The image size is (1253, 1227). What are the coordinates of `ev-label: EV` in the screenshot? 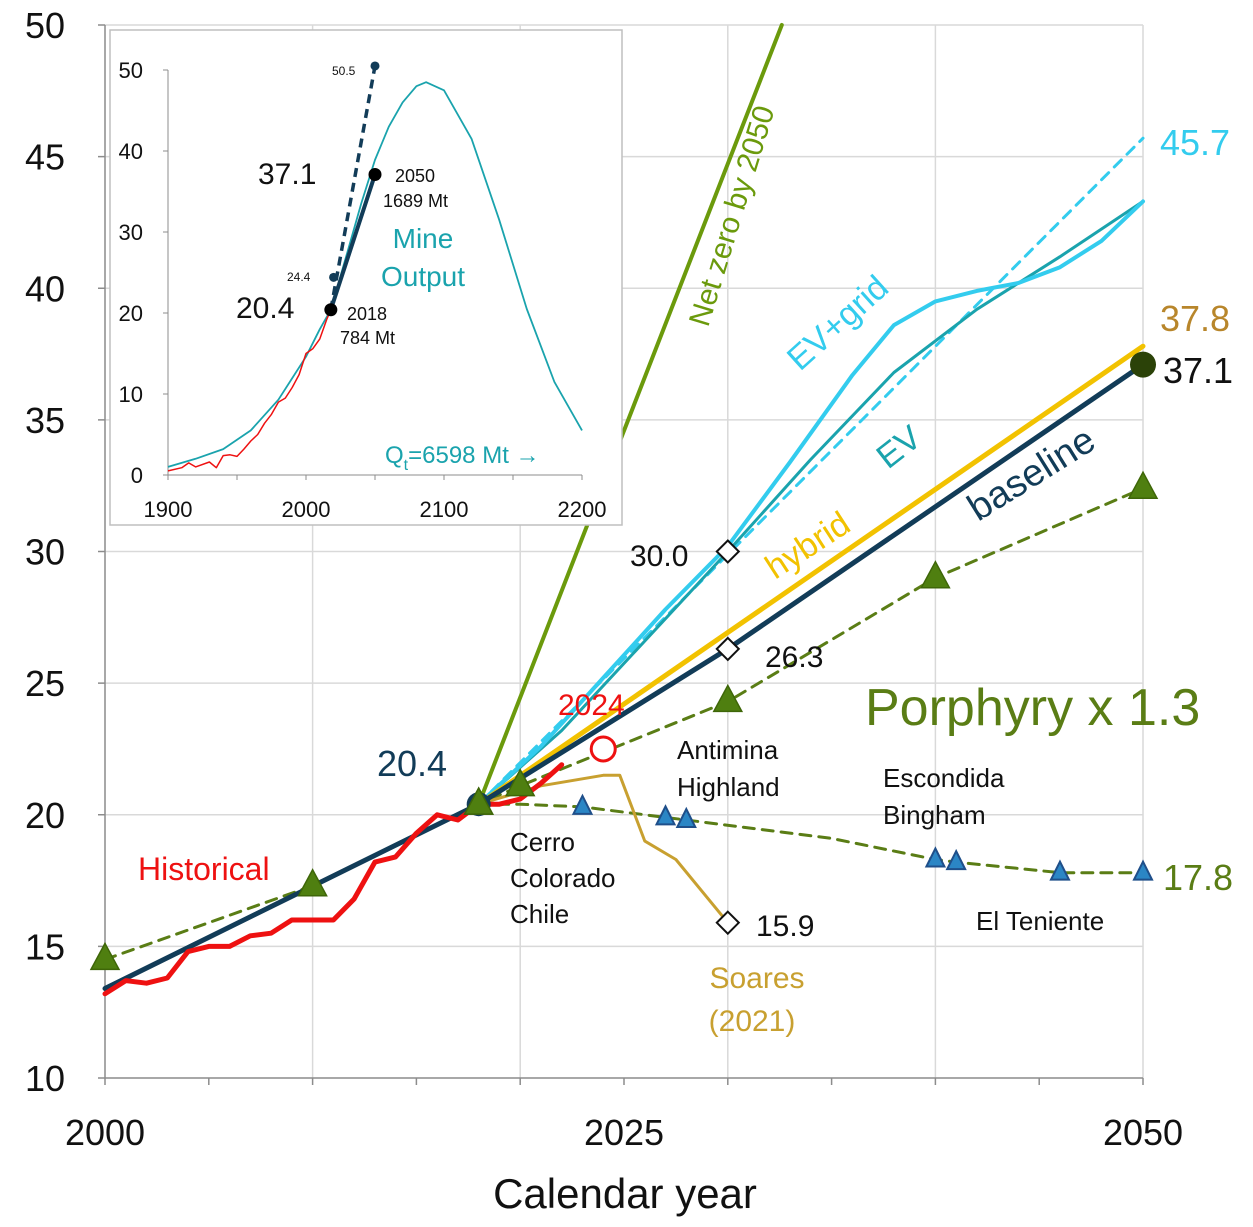 It's located at (899, 447).